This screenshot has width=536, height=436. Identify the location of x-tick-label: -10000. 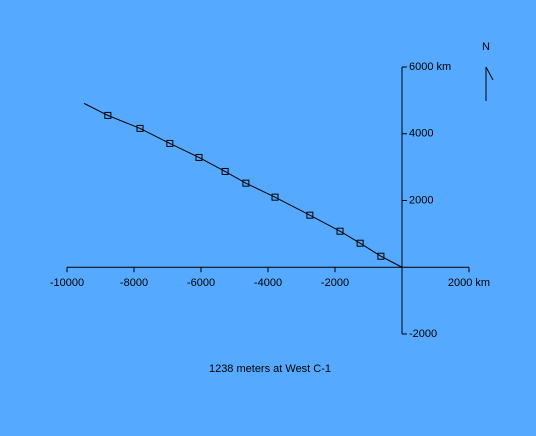
(67, 283).